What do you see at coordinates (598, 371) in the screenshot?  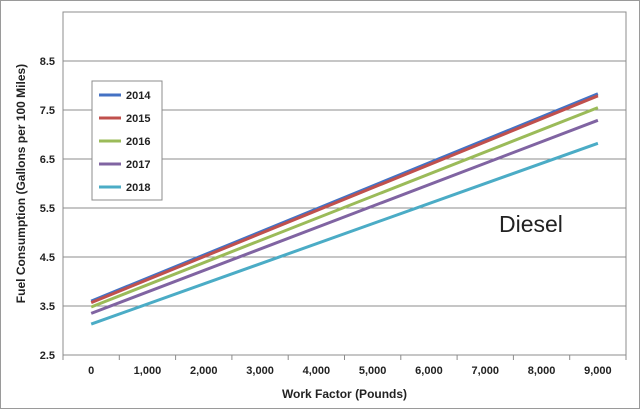 I see `x-tick-label: 9,000` at bounding box center [598, 371].